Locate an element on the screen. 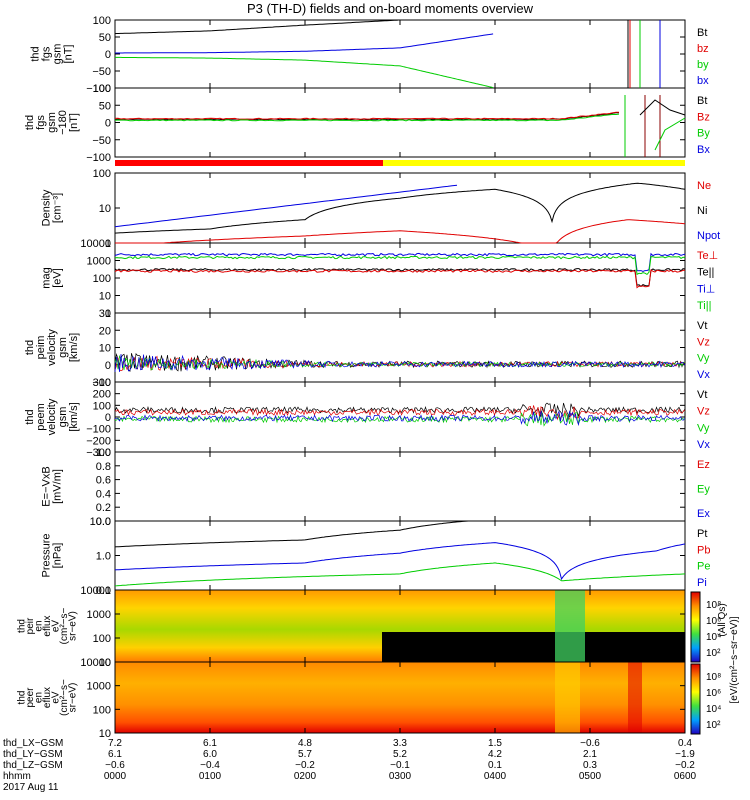 This screenshot has height=800, width=750. panel-pres-tick: 1.0 is located at coordinates (103, 557).